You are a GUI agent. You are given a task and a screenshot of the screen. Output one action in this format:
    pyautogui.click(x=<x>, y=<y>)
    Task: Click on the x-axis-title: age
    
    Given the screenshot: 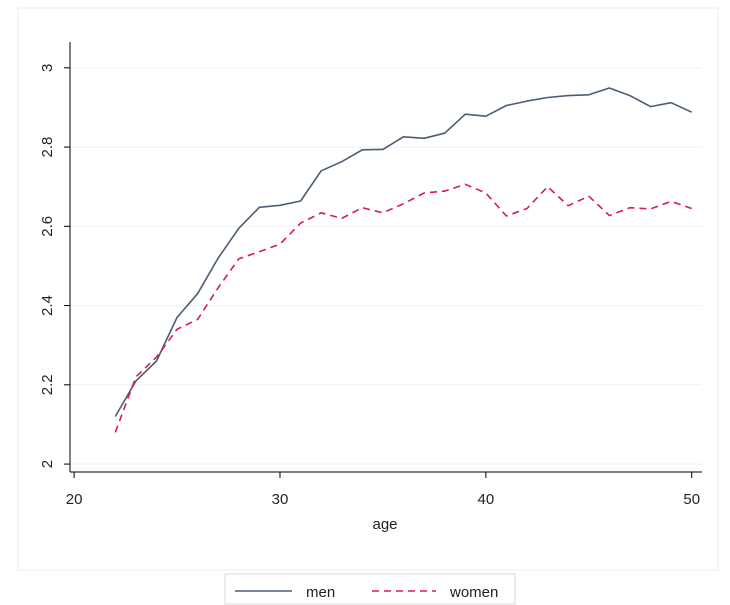 What is the action you would take?
    pyautogui.click(x=384, y=524)
    